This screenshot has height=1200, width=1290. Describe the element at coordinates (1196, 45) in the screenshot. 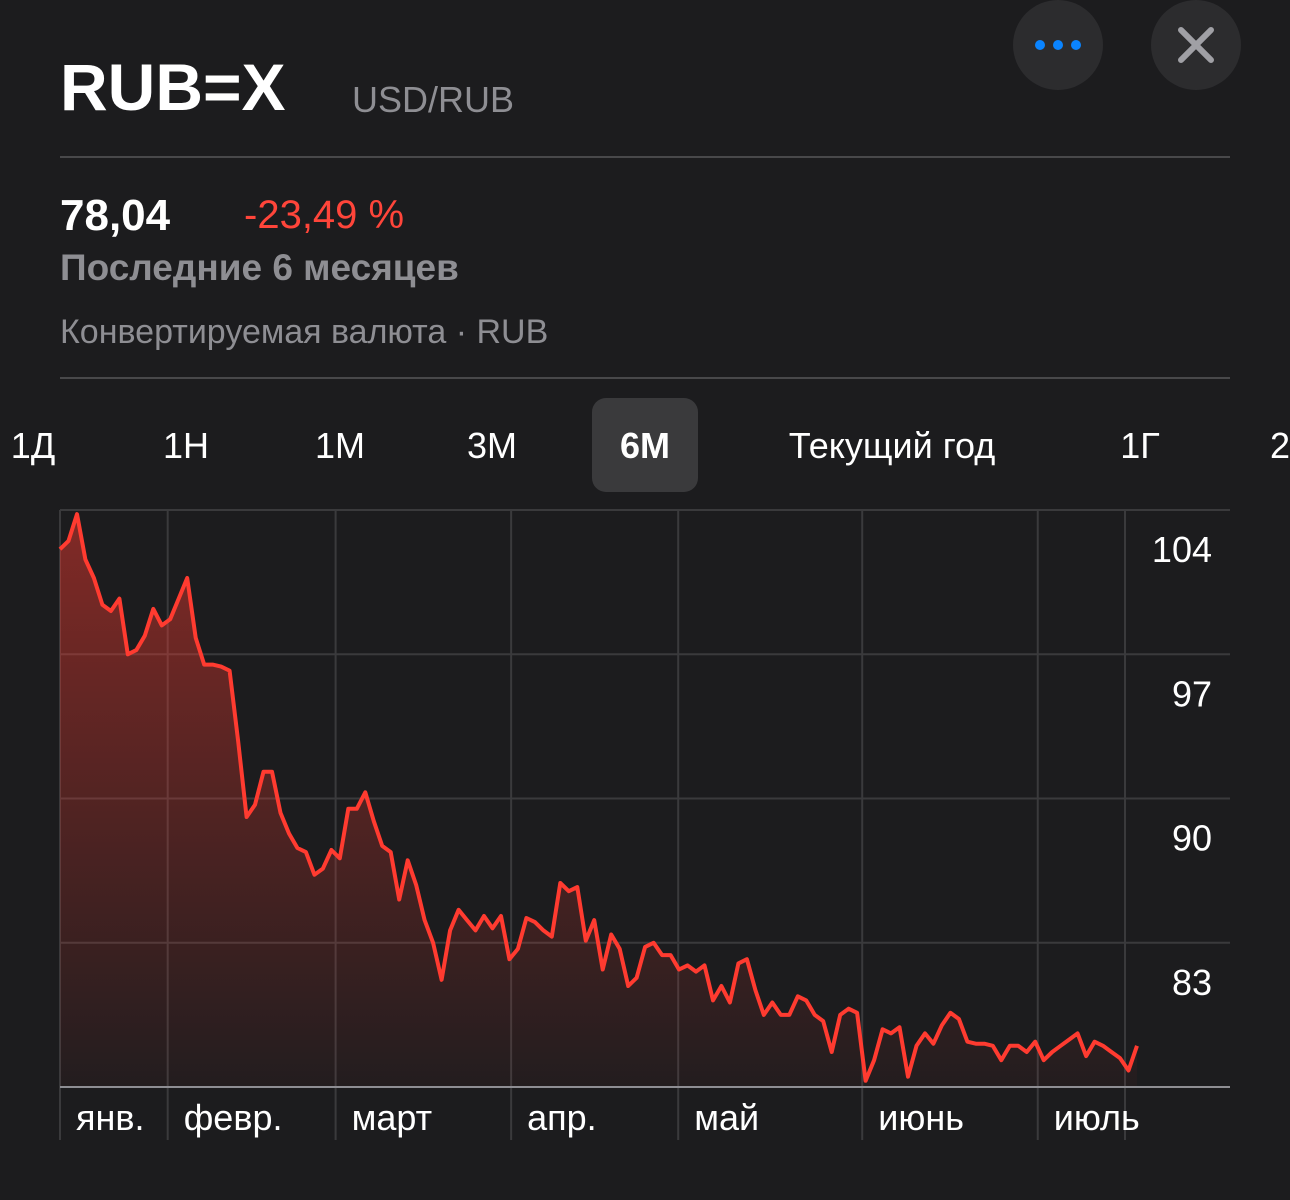

I see `close-button` at that location.